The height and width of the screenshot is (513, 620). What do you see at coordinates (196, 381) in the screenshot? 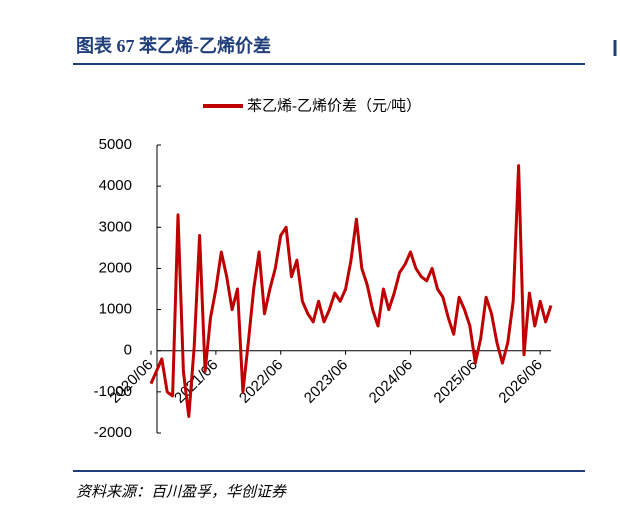
I see `x-tick-label: 2021/06` at bounding box center [196, 381].